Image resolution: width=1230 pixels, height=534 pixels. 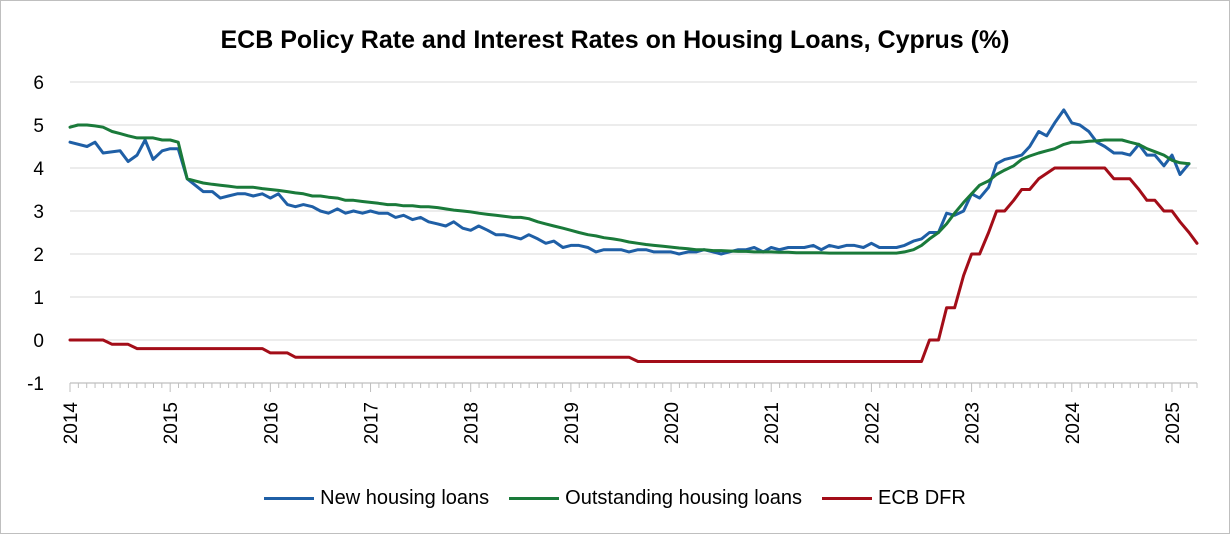 I want to click on y-tick-label: 0, so click(x=38, y=341).